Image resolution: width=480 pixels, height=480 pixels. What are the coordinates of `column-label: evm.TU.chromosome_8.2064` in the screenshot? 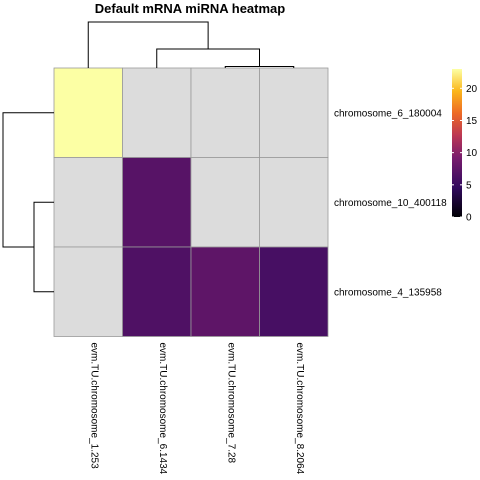 It's located at (299, 409).